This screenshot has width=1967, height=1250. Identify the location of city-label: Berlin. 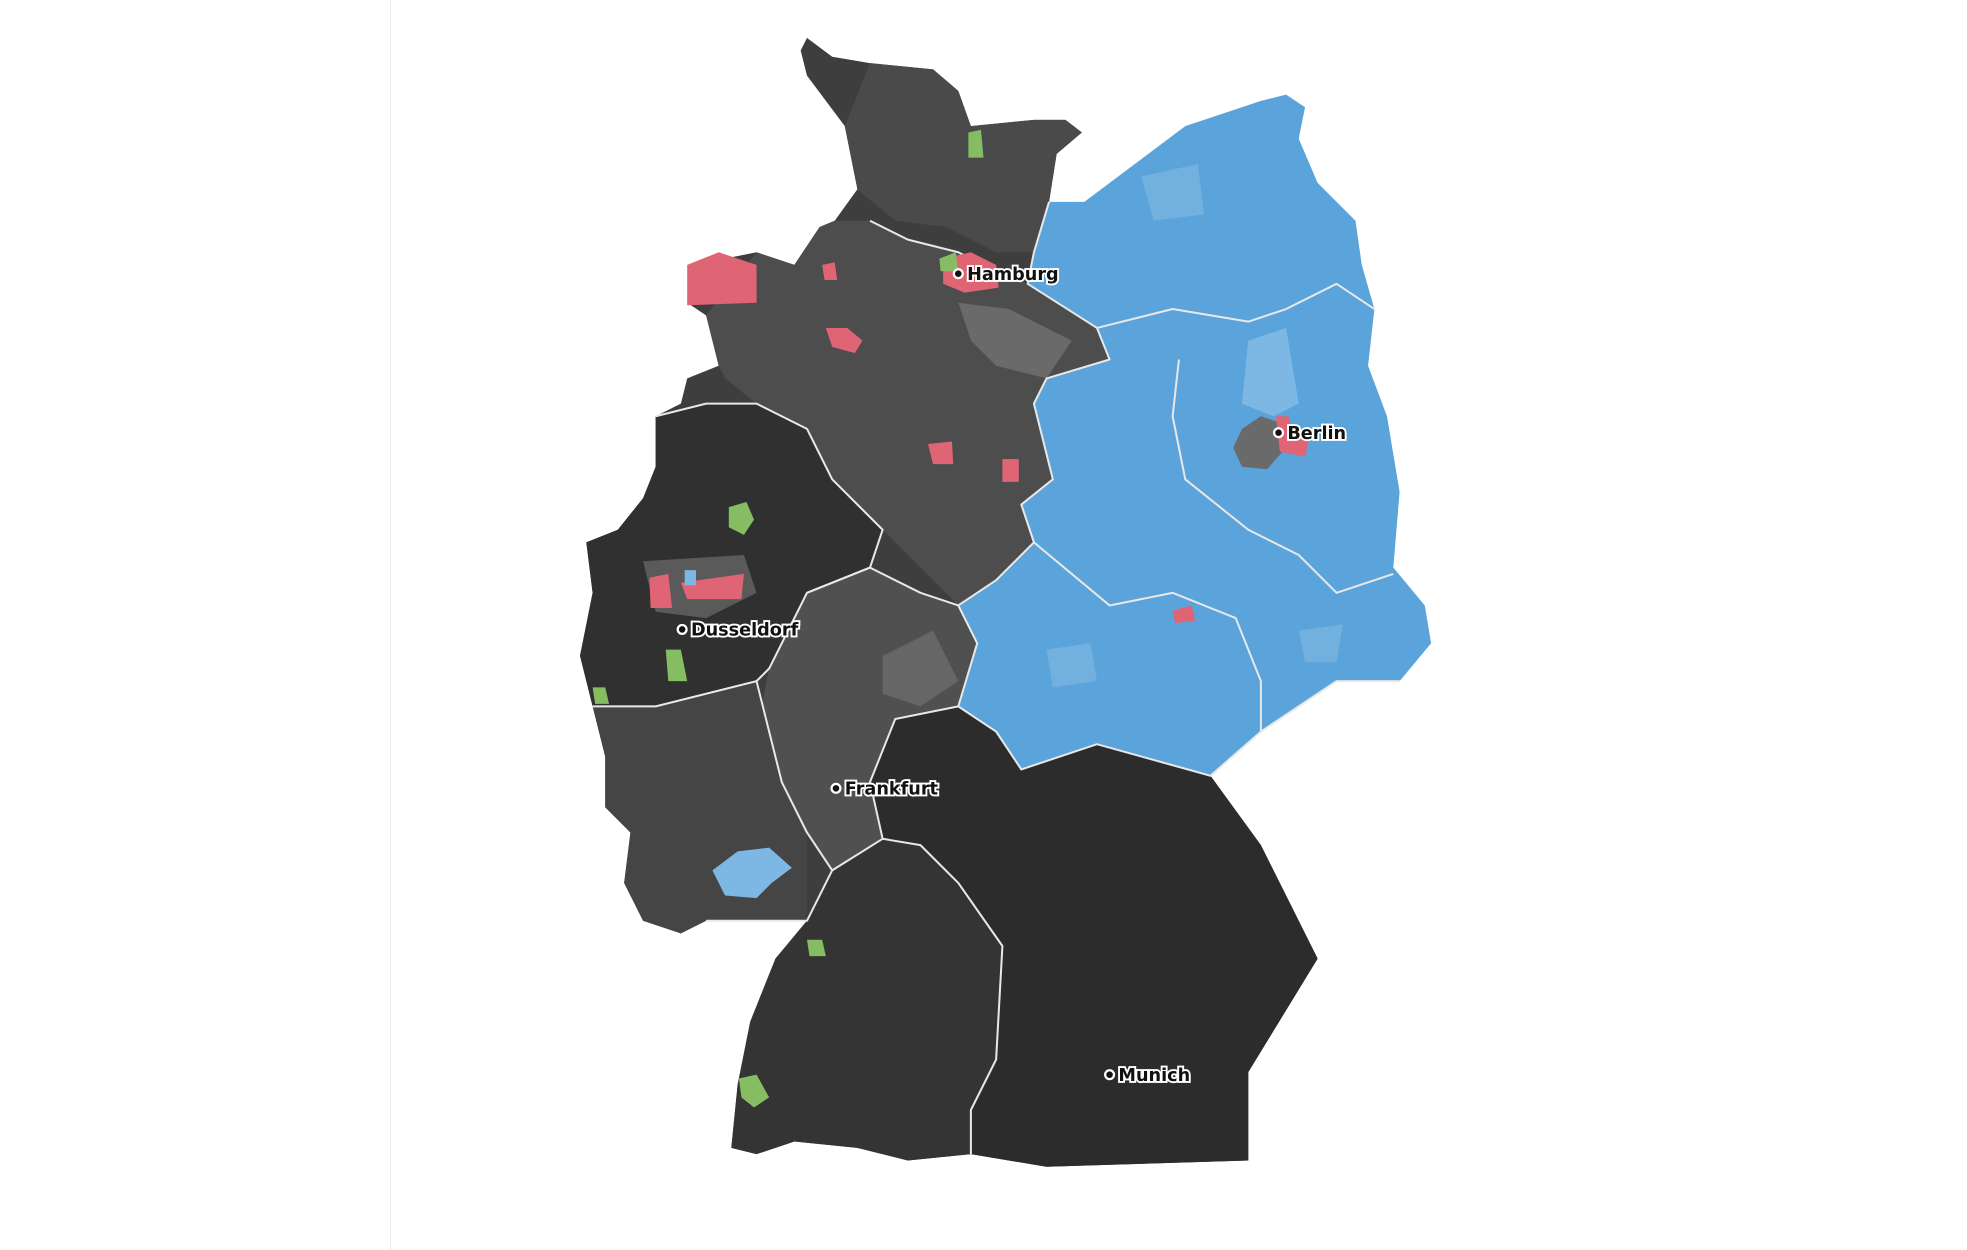
(1316, 434).